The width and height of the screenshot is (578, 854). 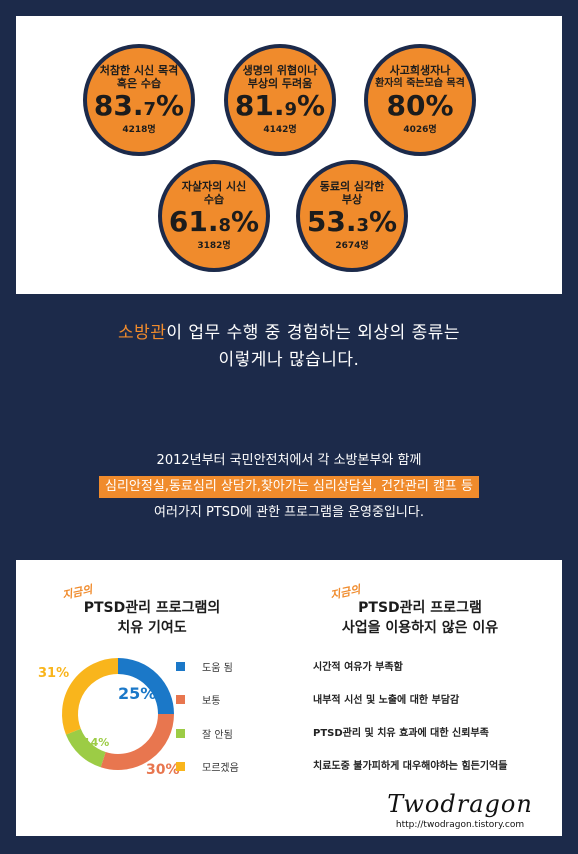 I want to click on stat-label: 자살자의 시신, so click(x=214, y=186).